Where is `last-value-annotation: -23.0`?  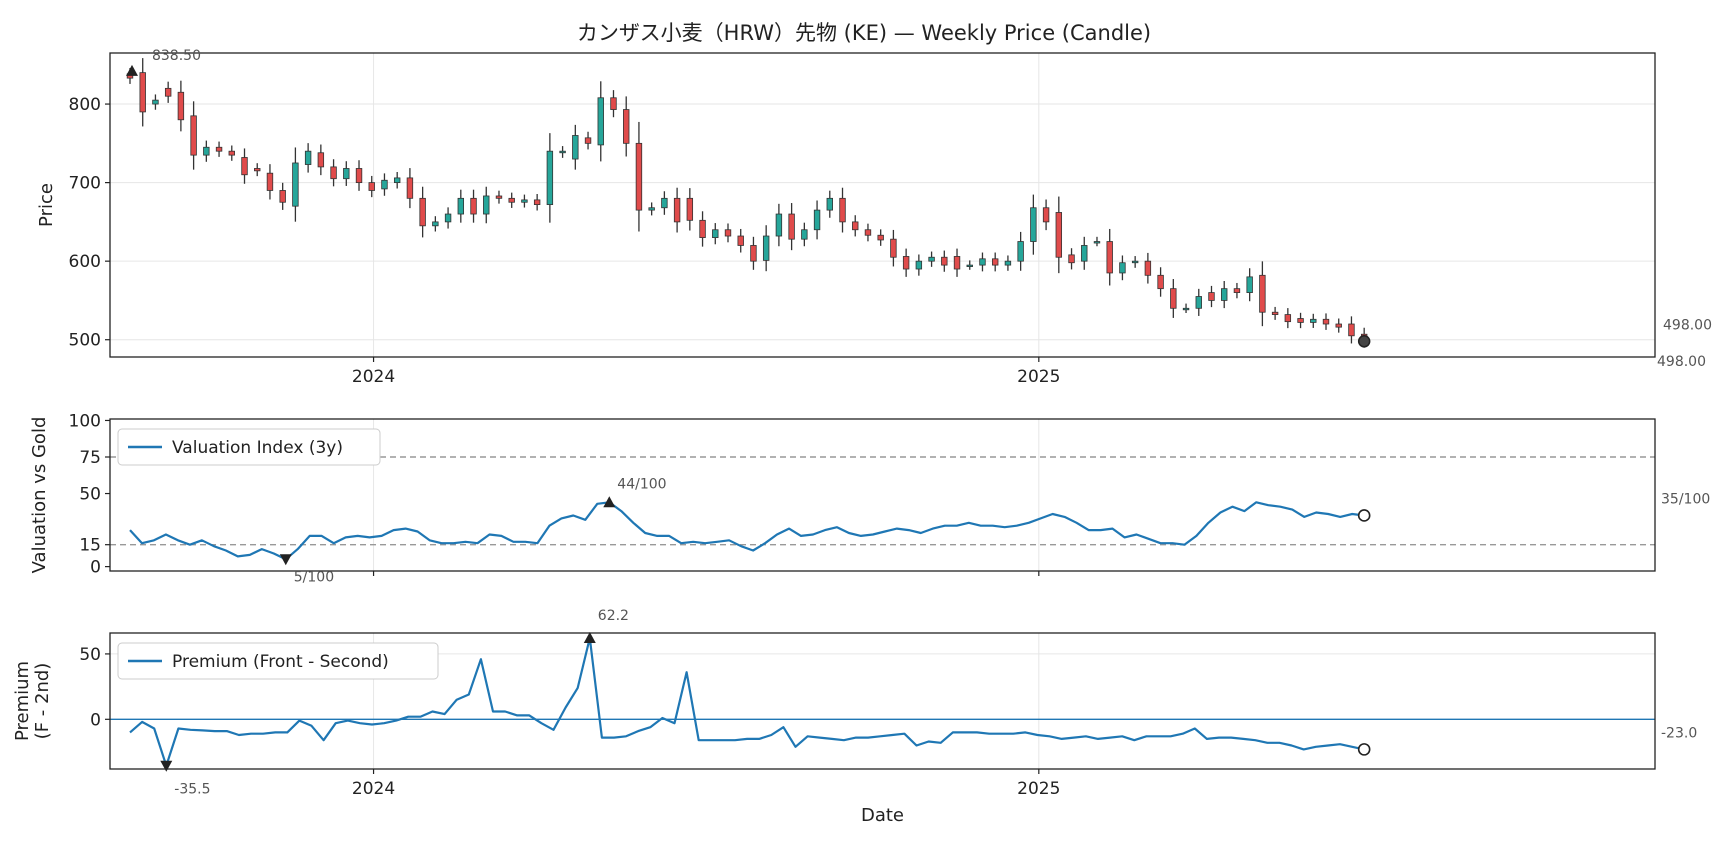 last-value-annotation: -23.0 is located at coordinates (1679, 733).